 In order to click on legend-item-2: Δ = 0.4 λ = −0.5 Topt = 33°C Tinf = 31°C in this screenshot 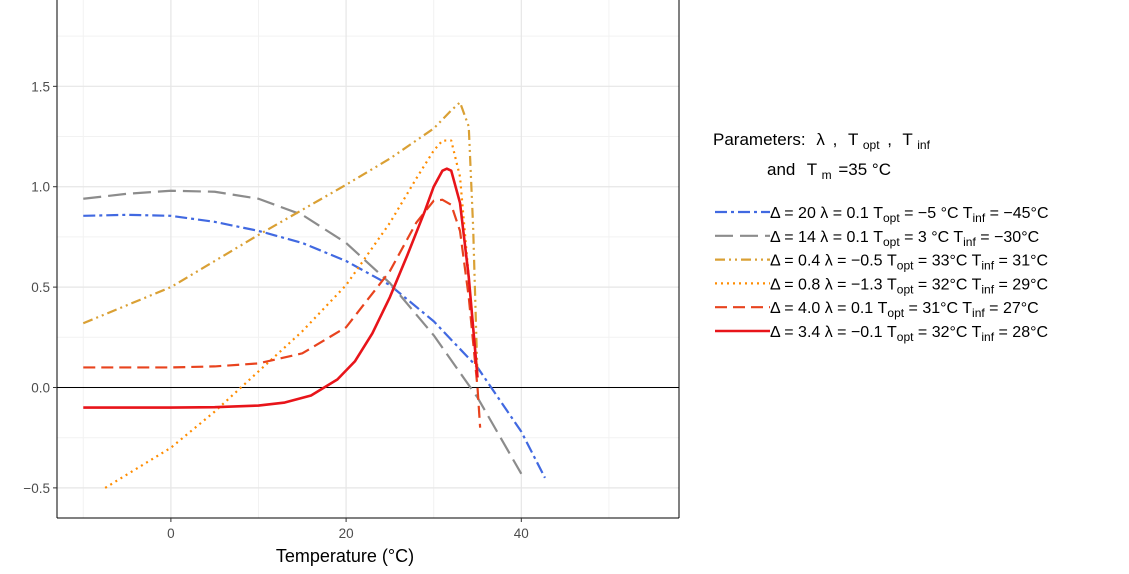, I will do `click(881, 263)`.